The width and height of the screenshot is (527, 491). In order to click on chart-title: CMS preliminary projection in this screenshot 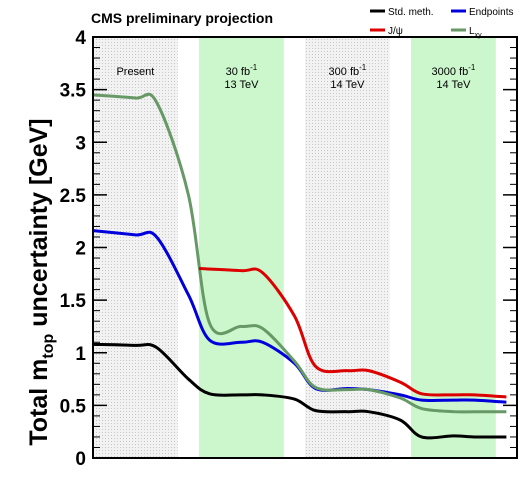, I will do `click(182, 18)`.